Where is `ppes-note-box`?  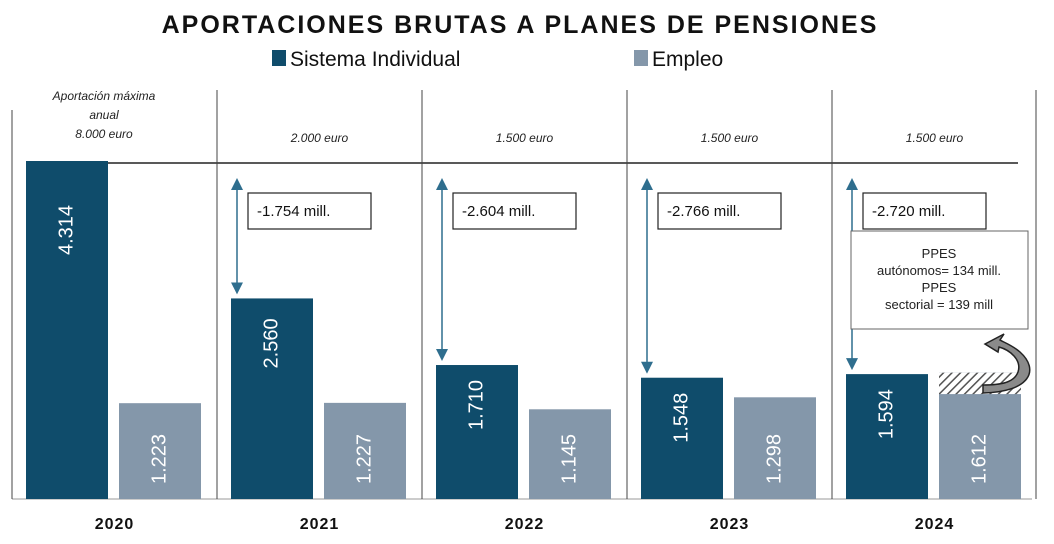 ppes-note-box is located at coordinates (939, 280).